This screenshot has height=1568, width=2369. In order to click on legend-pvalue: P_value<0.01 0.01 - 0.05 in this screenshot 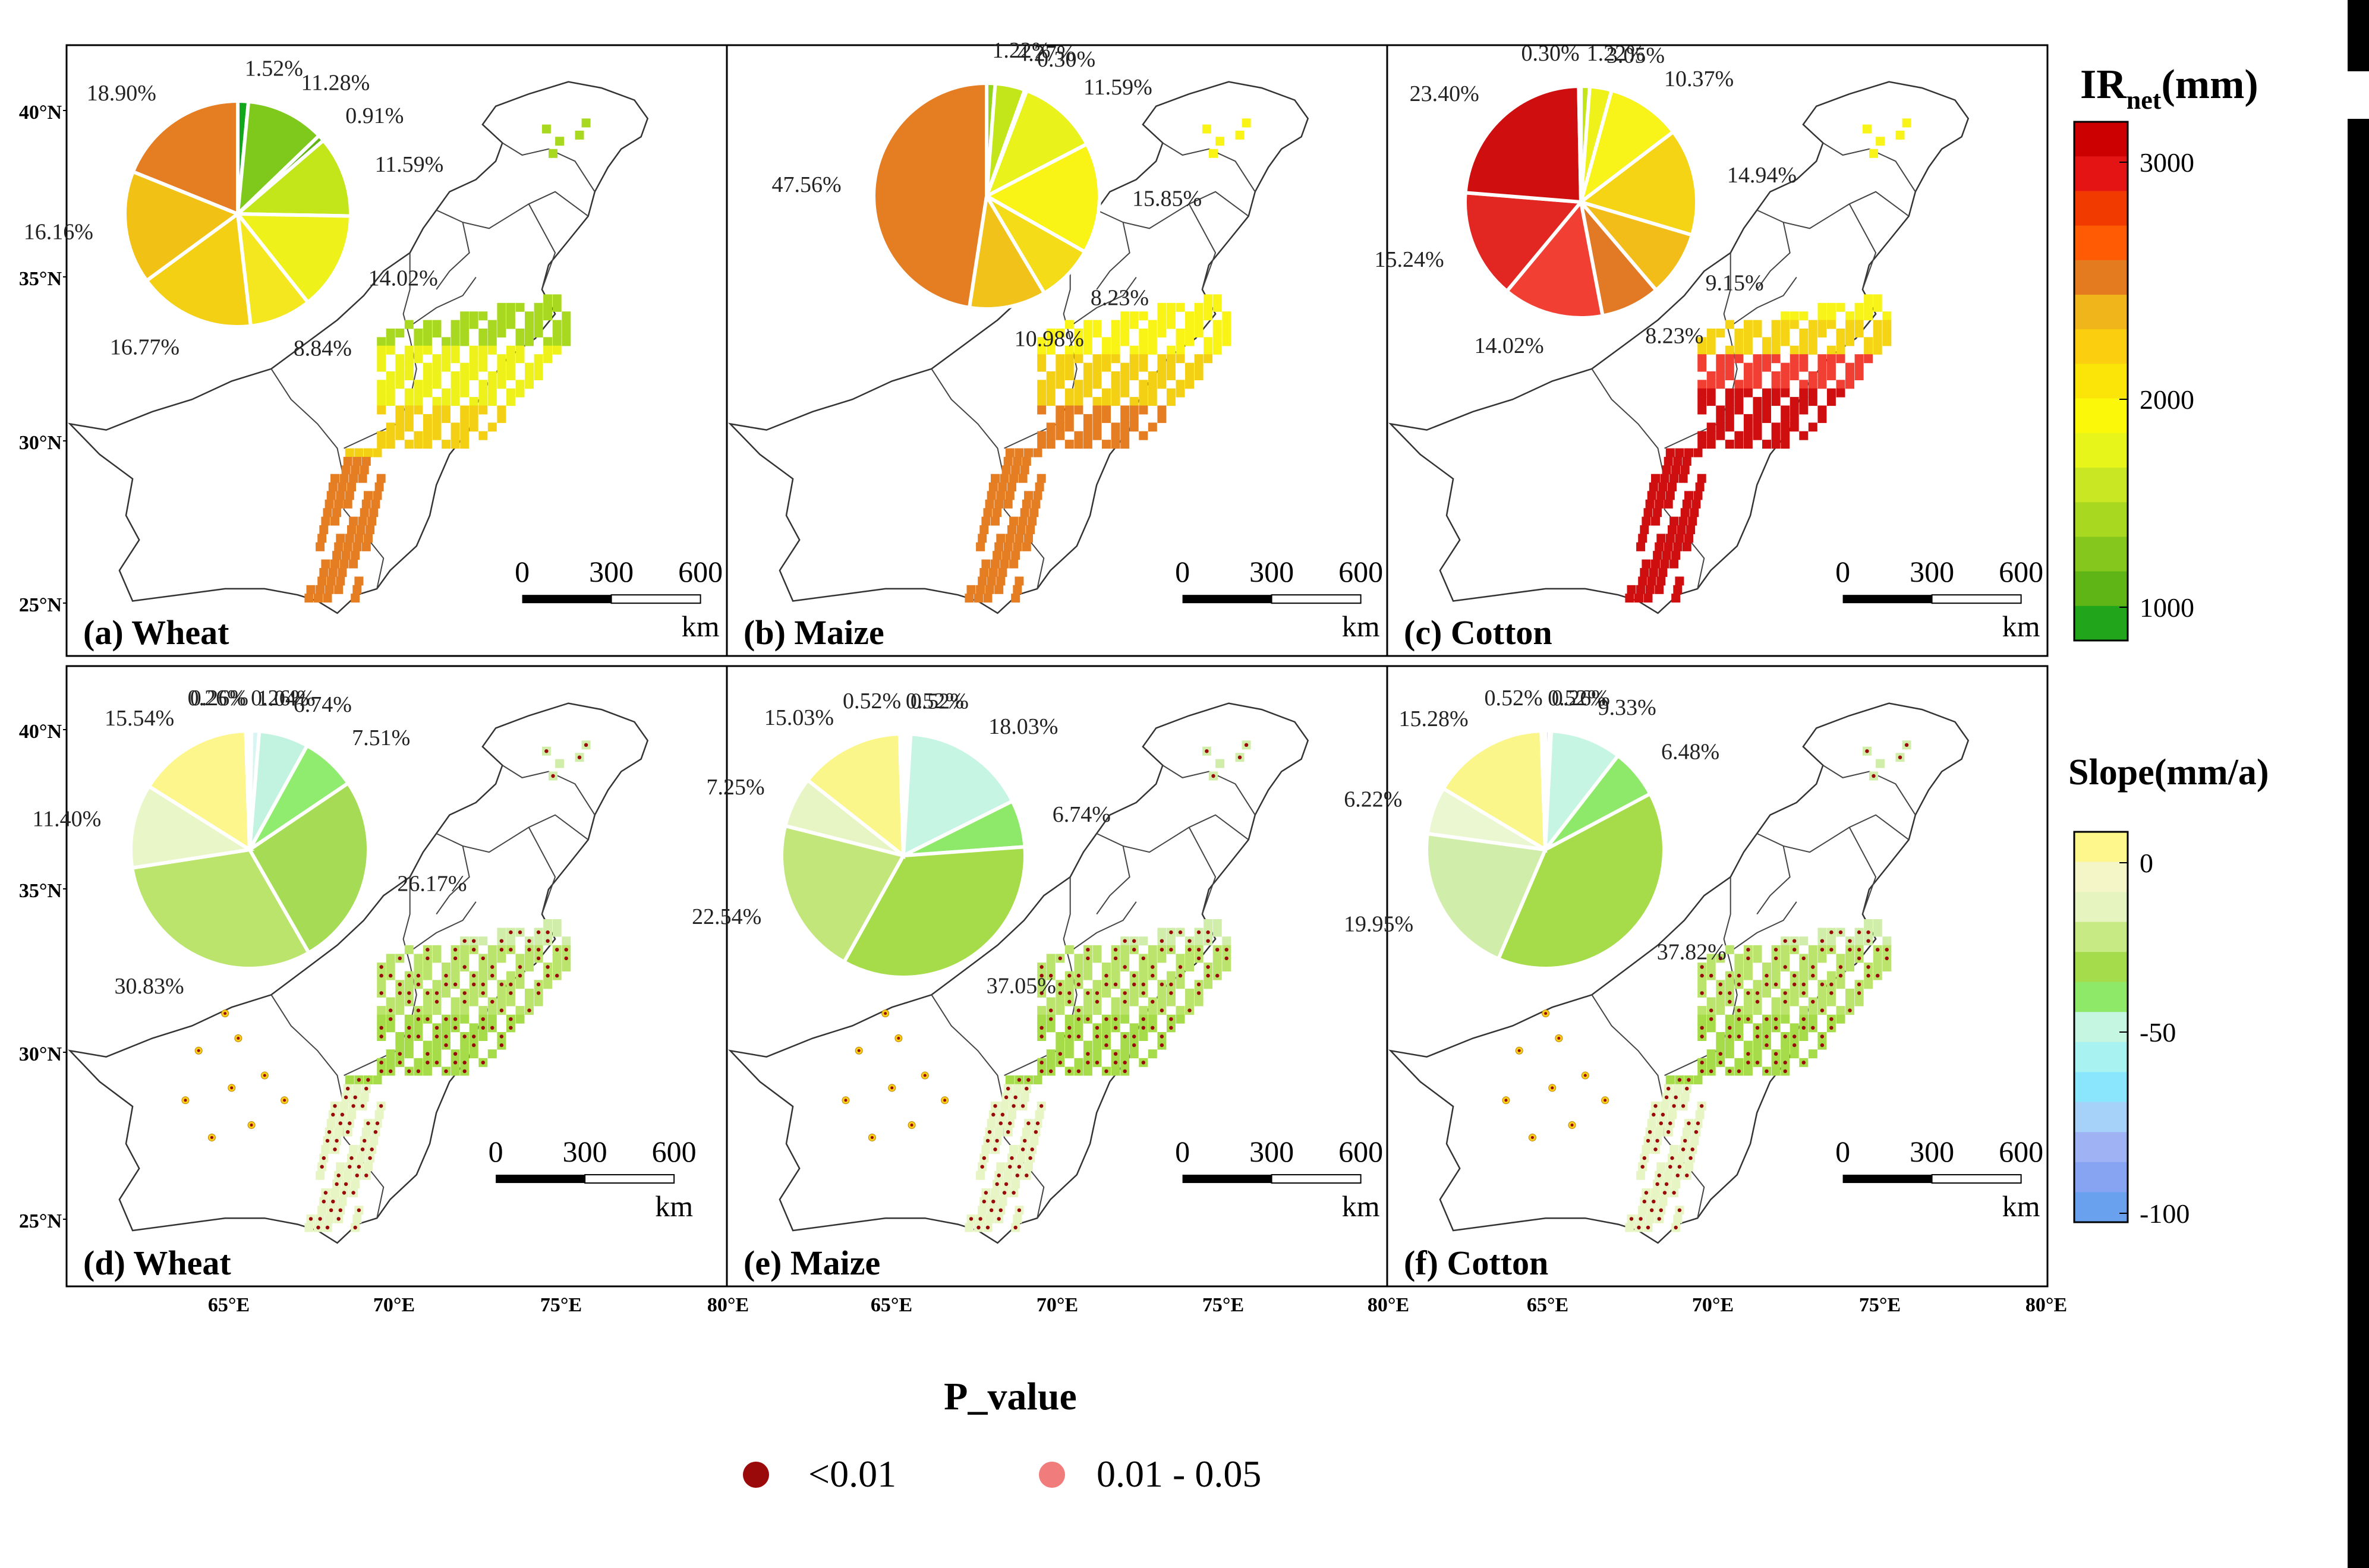, I will do `click(1002, 1435)`.